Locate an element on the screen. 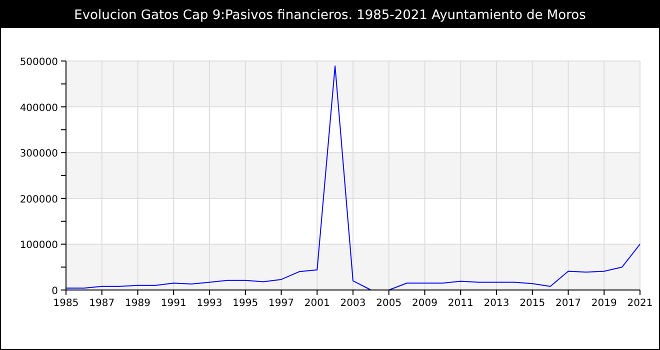 The width and height of the screenshot is (660, 350). x-tick-label: 2005 is located at coordinates (389, 303).